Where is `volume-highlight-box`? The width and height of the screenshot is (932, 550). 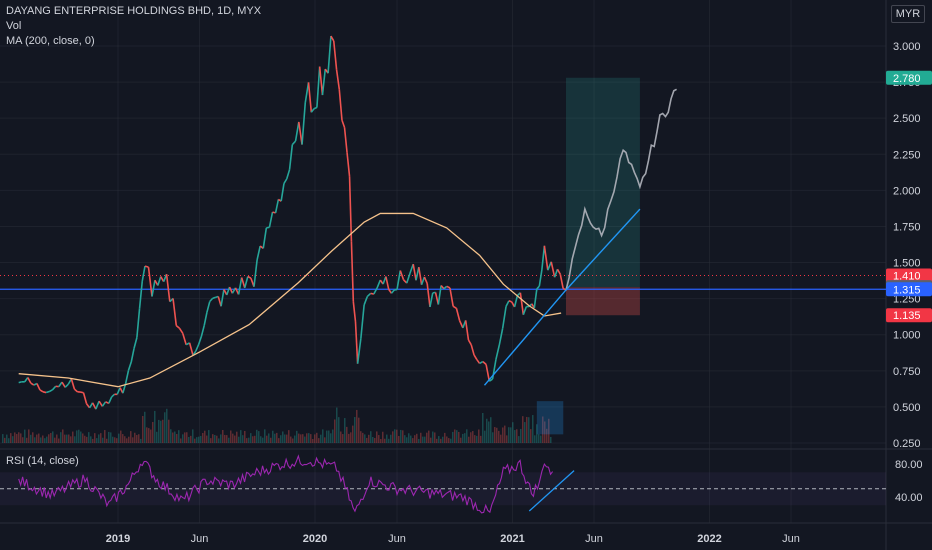
volume-highlight-box is located at coordinates (550, 418).